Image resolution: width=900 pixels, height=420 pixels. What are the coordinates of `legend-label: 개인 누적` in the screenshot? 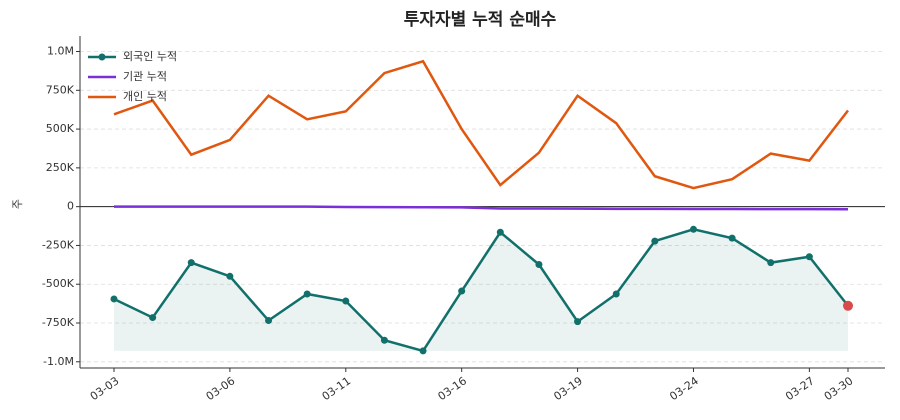 It's located at (145, 96).